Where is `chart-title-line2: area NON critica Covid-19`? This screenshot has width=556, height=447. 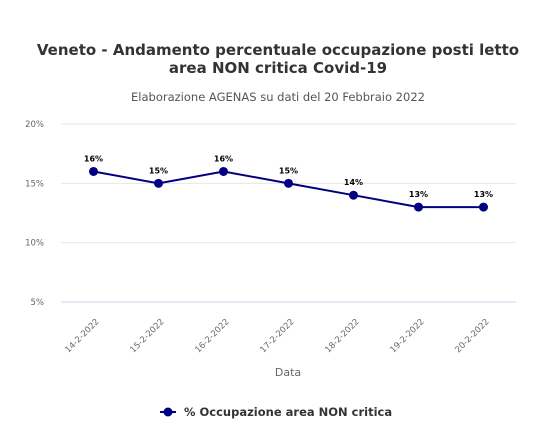 chart-title-line2: area NON critica Covid-19 is located at coordinates (278, 68).